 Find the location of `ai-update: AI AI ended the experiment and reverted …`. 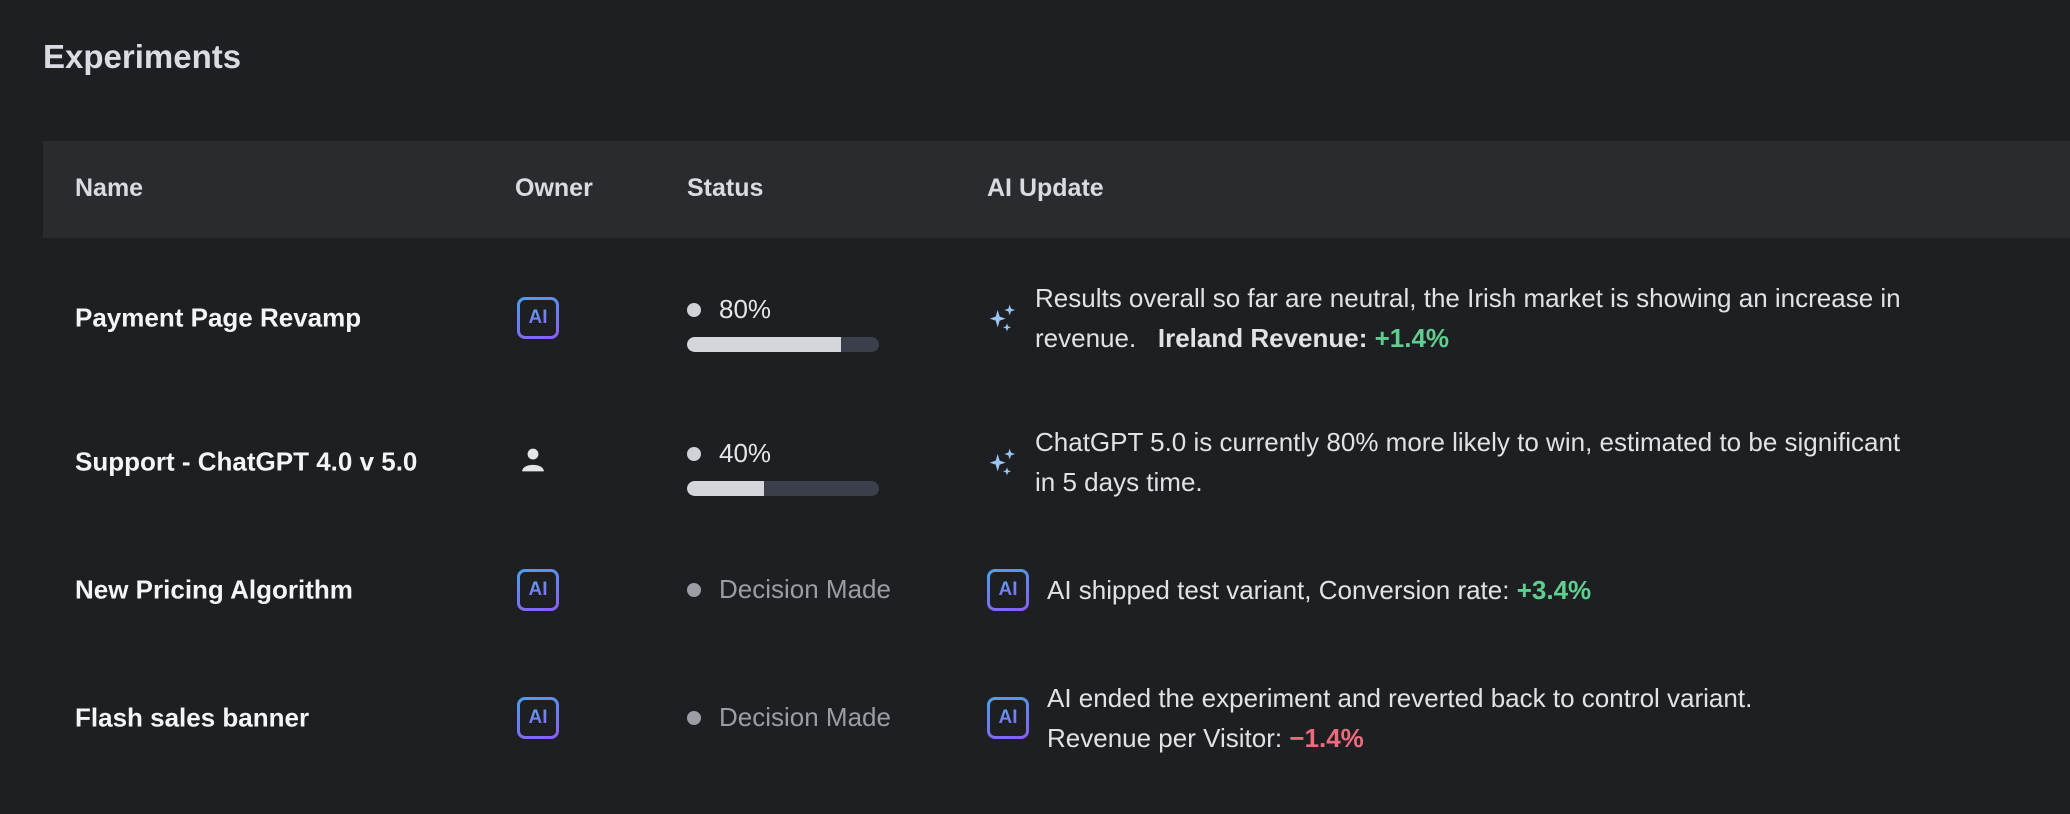

ai-update: AI AI ended the experiment and reverted … is located at coordinates (1369, 718).